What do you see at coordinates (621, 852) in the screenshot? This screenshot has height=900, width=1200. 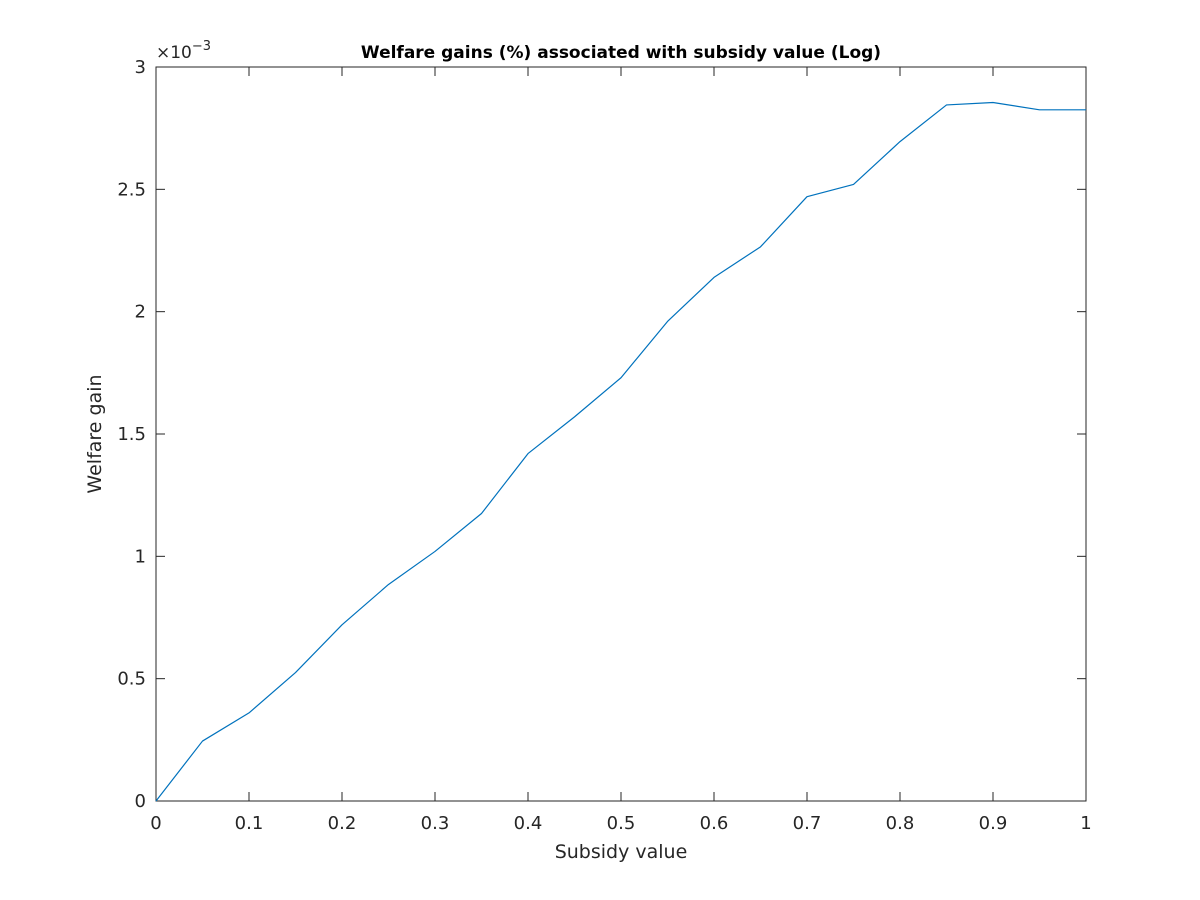 I see `x-axis-label: Subsidy value` at bounding box center [621, 852].